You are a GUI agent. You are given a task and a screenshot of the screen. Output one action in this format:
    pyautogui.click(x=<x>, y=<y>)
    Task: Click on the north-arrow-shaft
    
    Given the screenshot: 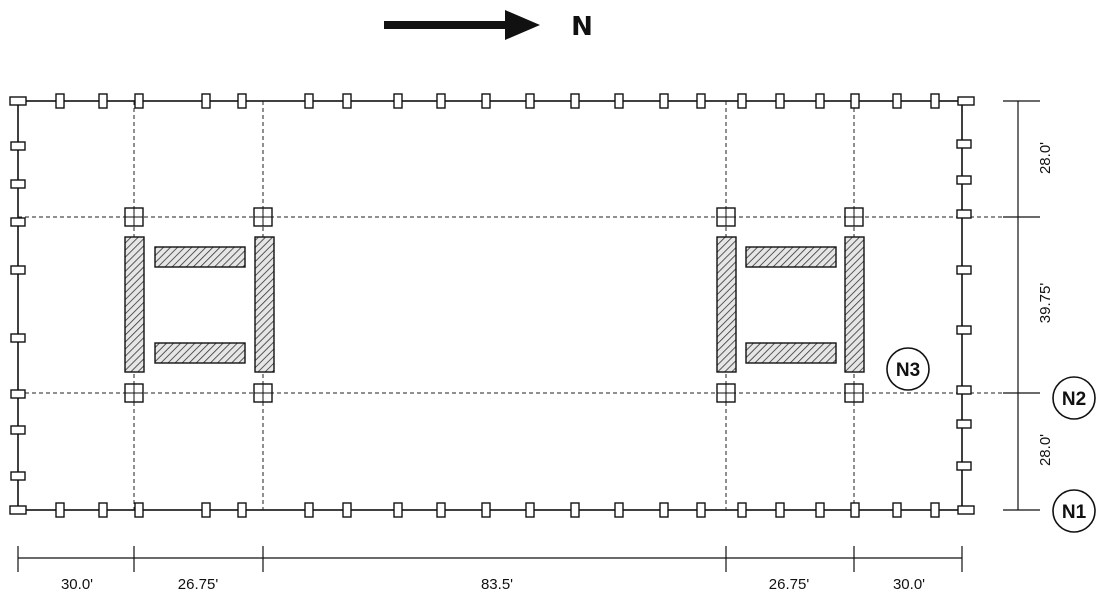 What is the action you would take?
    pyautogui.click(x=447, y=25)
    